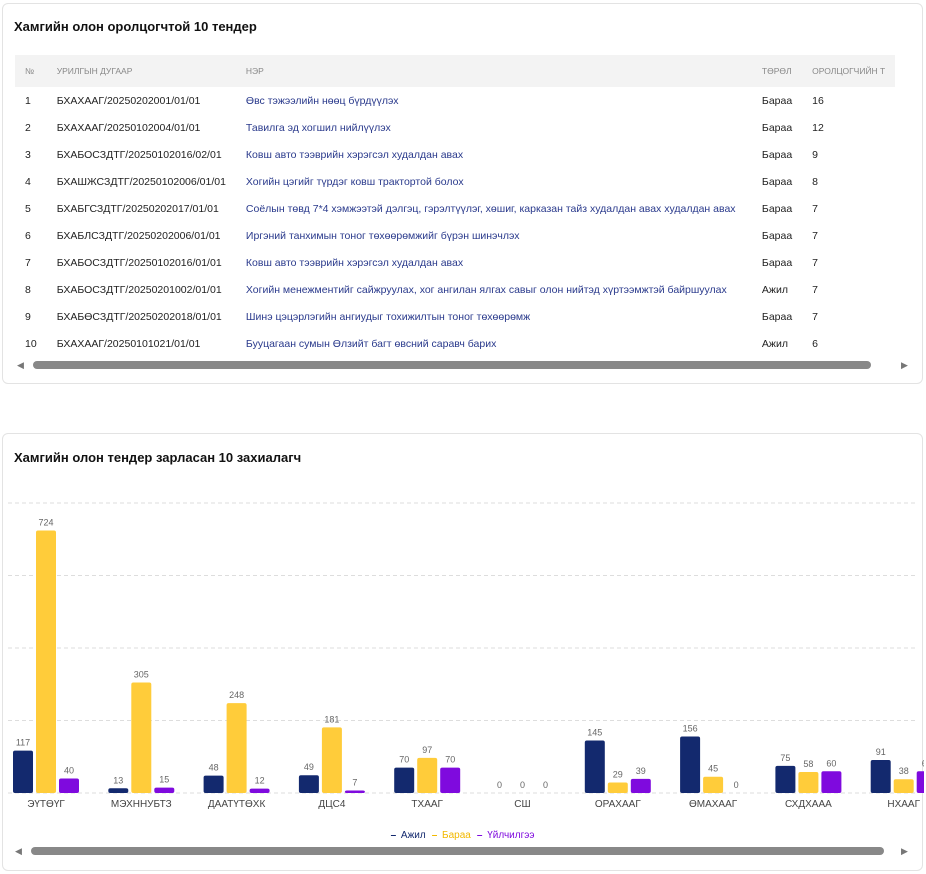 Image resolution: width=926 pixels, height=874 pixels. Describe the element at coordinates (776, 71) in the screenshot. I see `column-header: ТӨРӨЛ` at that location.